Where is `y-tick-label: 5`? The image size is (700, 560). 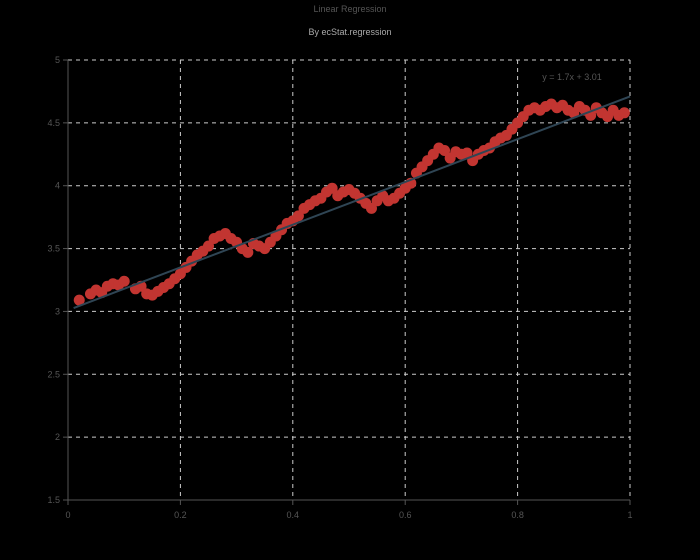
y-tick-label: 5 is located at coordinates (57, 60).